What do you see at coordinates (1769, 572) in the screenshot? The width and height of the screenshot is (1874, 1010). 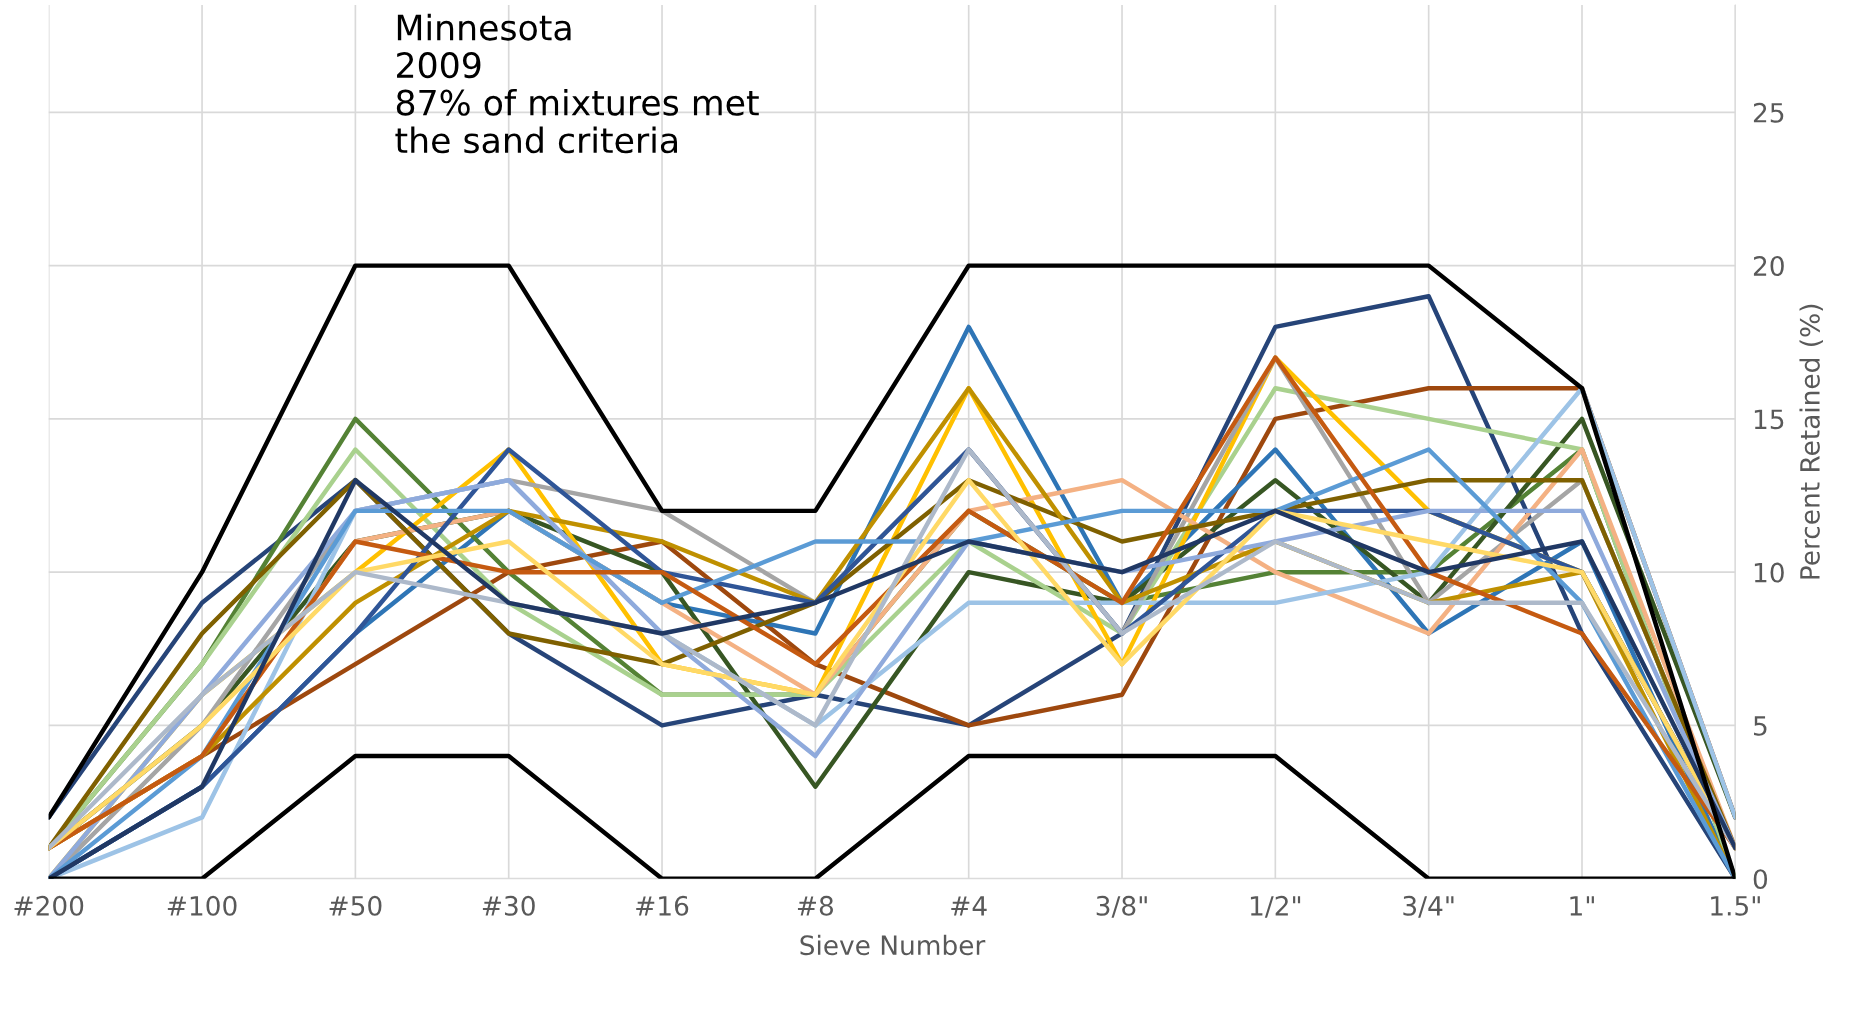 I see `y-tick-label: 10` at bounding box center [1769, 572].